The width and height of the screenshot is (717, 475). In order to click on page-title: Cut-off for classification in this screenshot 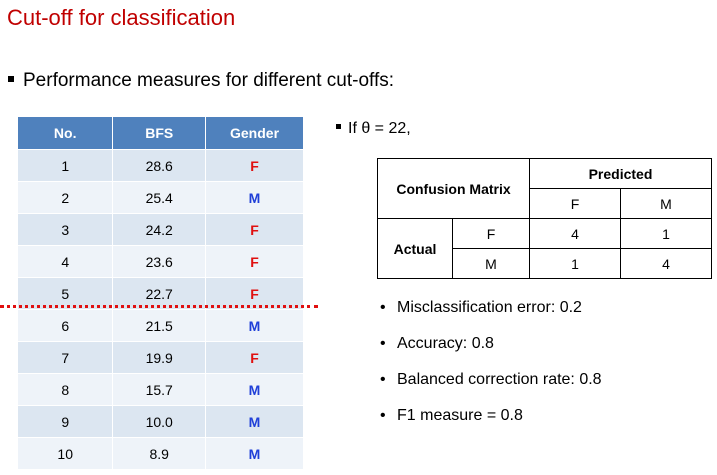, I will do `click(121, 17)`.